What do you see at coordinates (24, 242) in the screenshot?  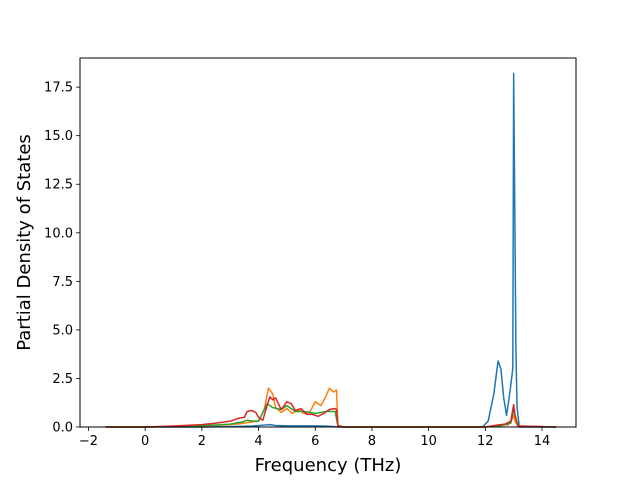 I see `y-axis-label: Partial Density of States` at bounding box center [24, 242].